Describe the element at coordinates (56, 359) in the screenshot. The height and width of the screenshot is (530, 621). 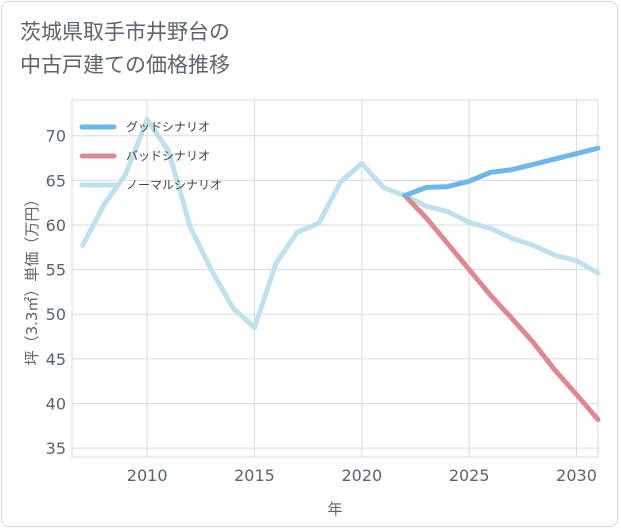
I see `y-tick-label: 45` at that location.